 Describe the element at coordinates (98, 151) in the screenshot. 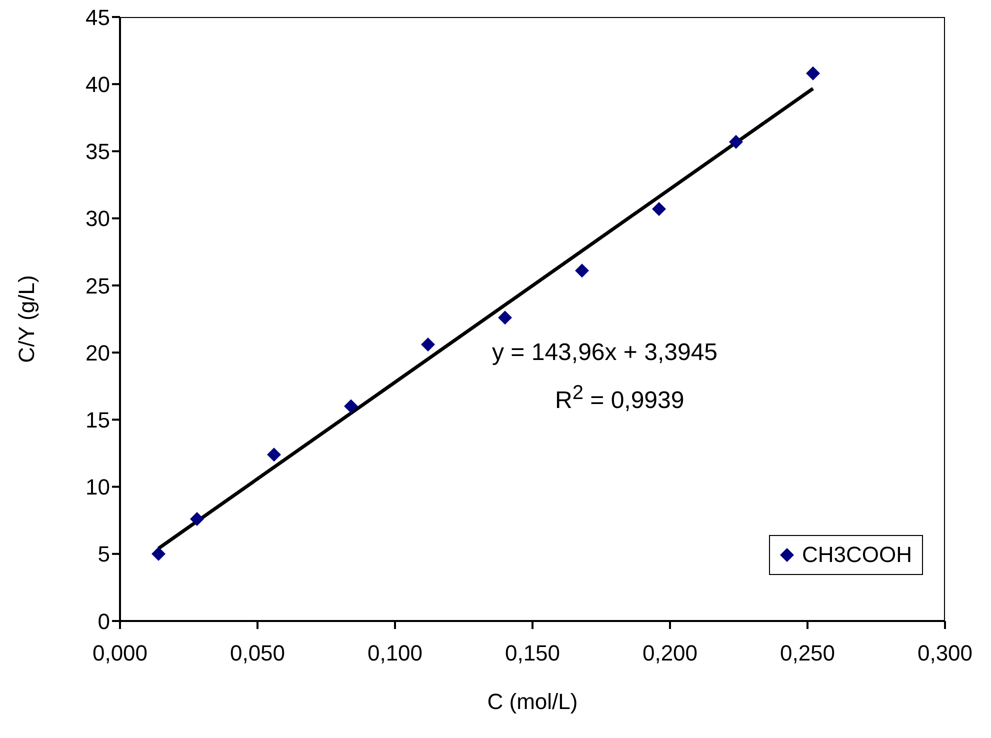

I see `y-tick-label: 35` at that location.